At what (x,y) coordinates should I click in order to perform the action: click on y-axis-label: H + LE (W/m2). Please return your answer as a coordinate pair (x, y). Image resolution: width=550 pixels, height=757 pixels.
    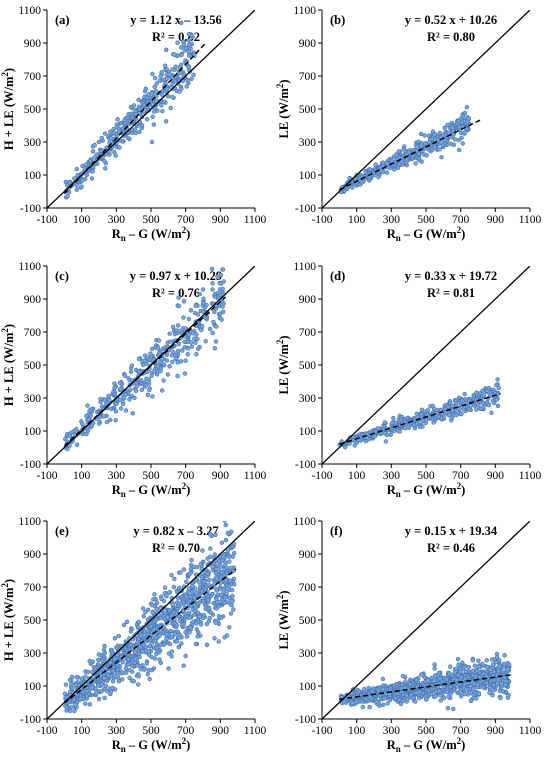
    Looking at the image, I should click on (8, 620).